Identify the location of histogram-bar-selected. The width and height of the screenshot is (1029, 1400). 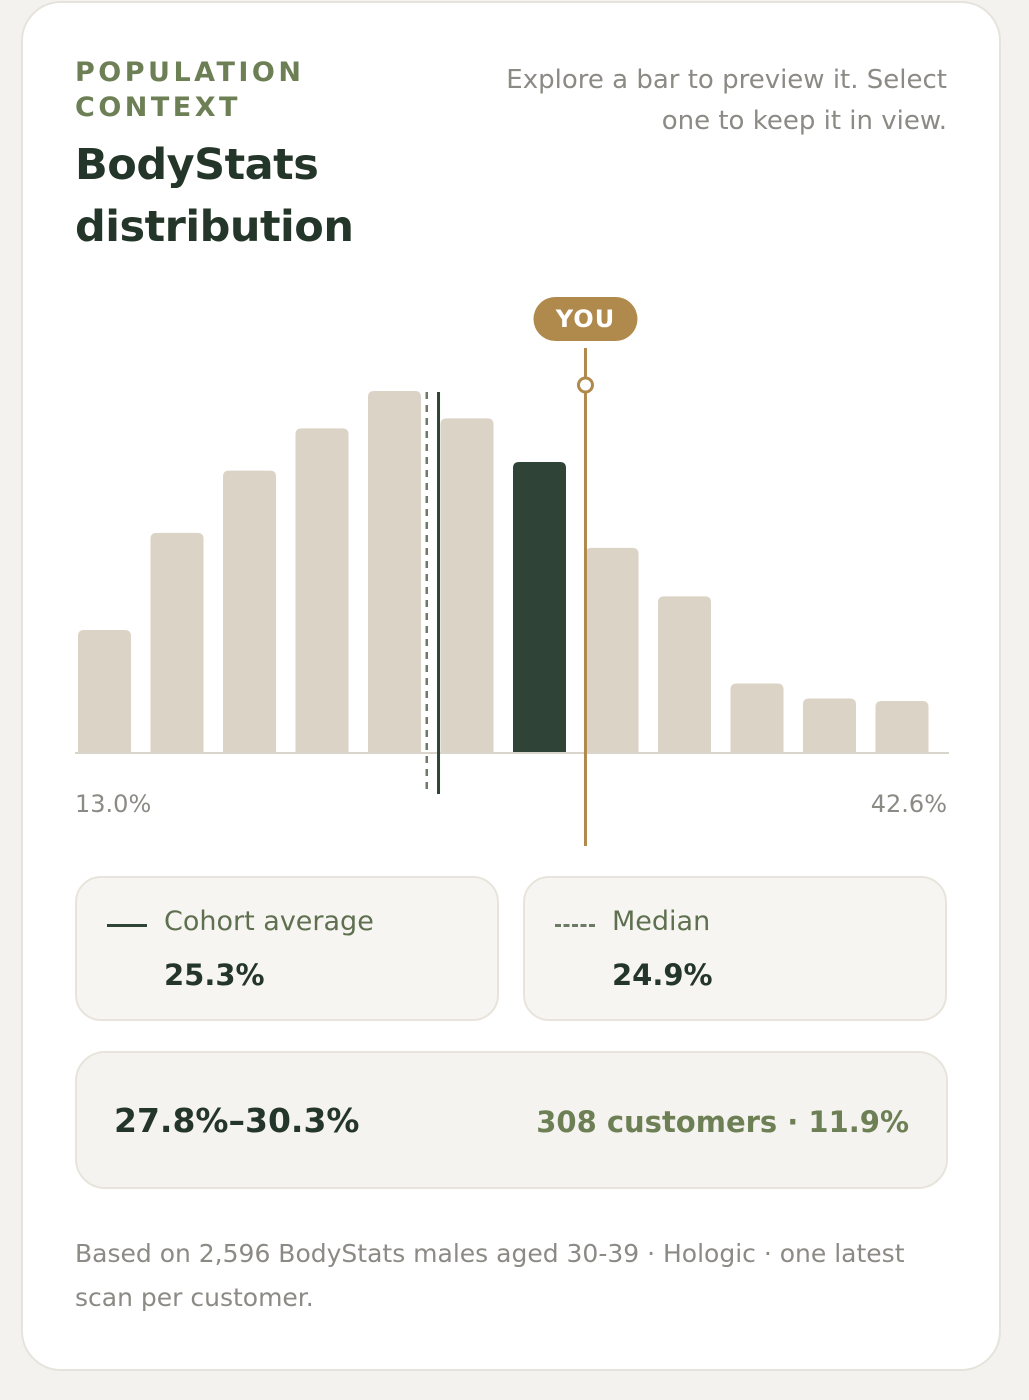
(539, 606).